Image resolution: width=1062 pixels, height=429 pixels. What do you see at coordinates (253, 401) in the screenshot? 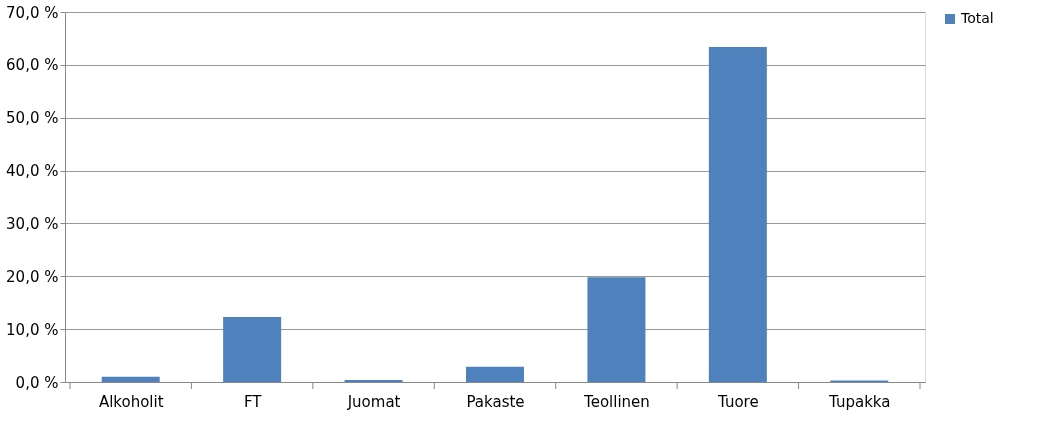
I see `x-tick-label: FT` at bounding box center [253, 401].